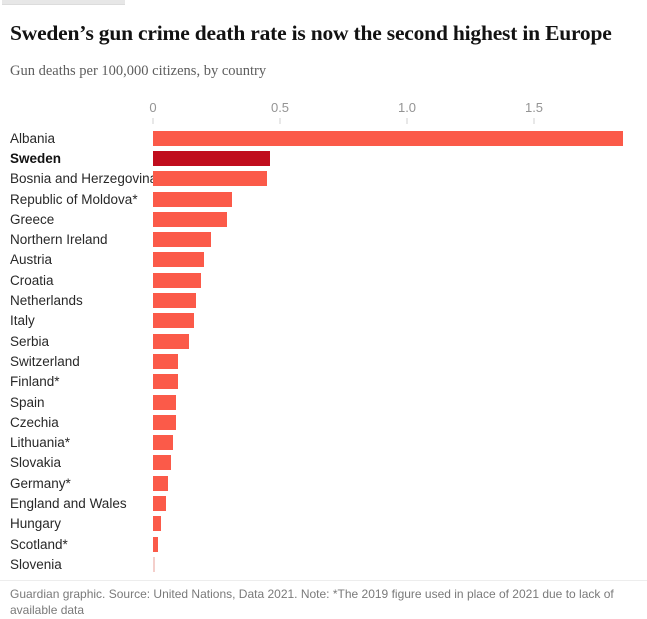  What do you see at coordinates (161, 483) in the screenshot?
I see `bar-germany` at bounding box center [161, 483].